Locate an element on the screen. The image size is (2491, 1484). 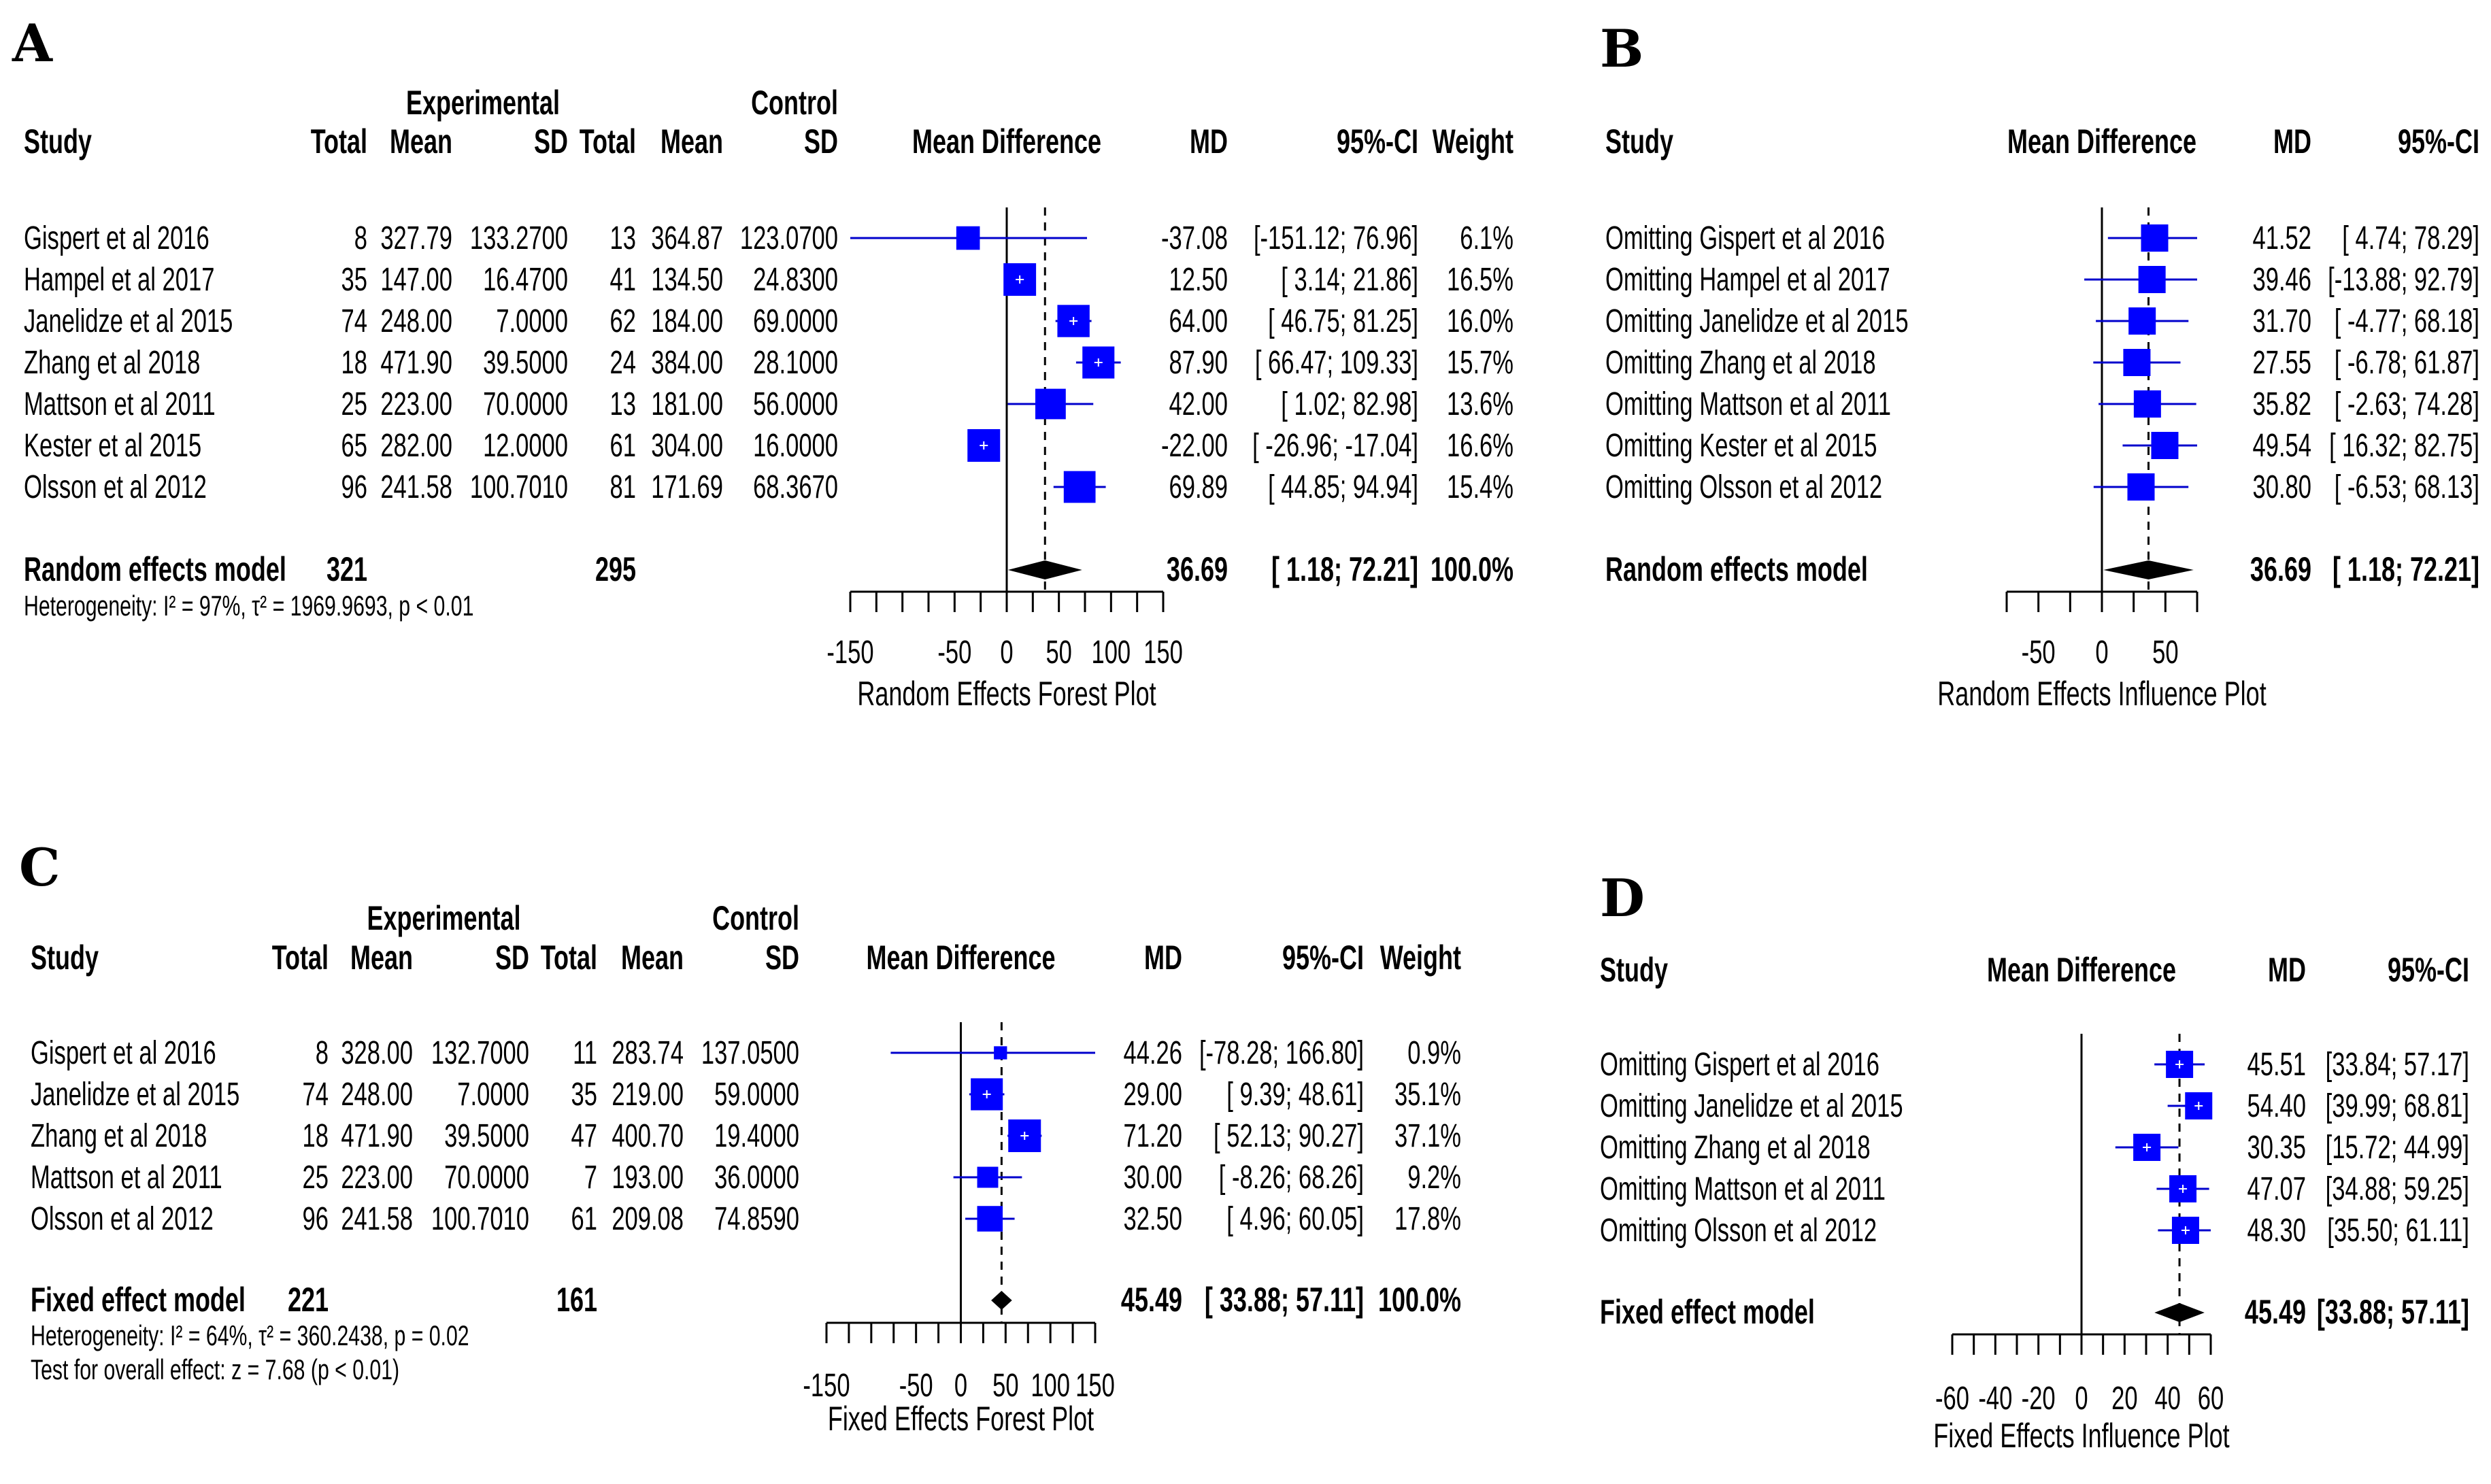
tick-label: 20 is located at coordinates (2124, 1398).